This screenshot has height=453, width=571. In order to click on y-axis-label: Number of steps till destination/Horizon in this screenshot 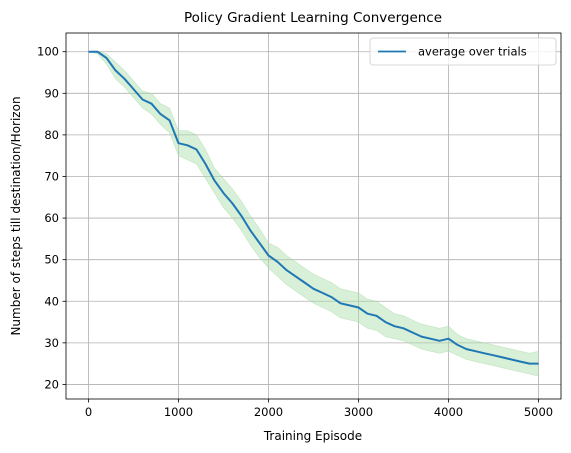, I will do `click(16, 215)`.